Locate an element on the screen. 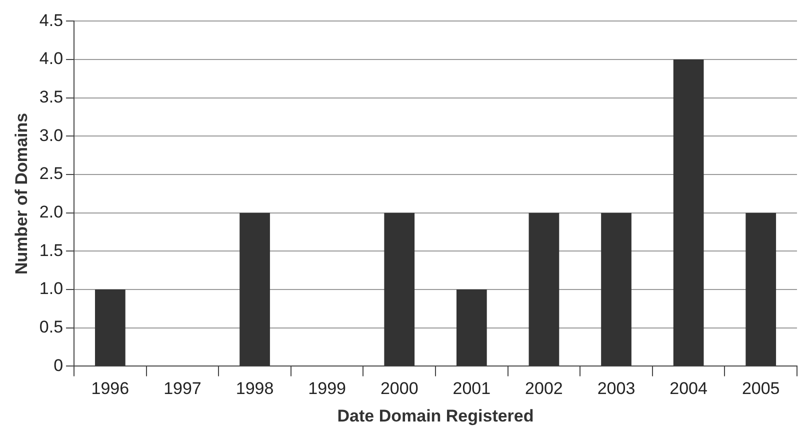  x-tick-label: 1998 is located at coordinates (255, 388).